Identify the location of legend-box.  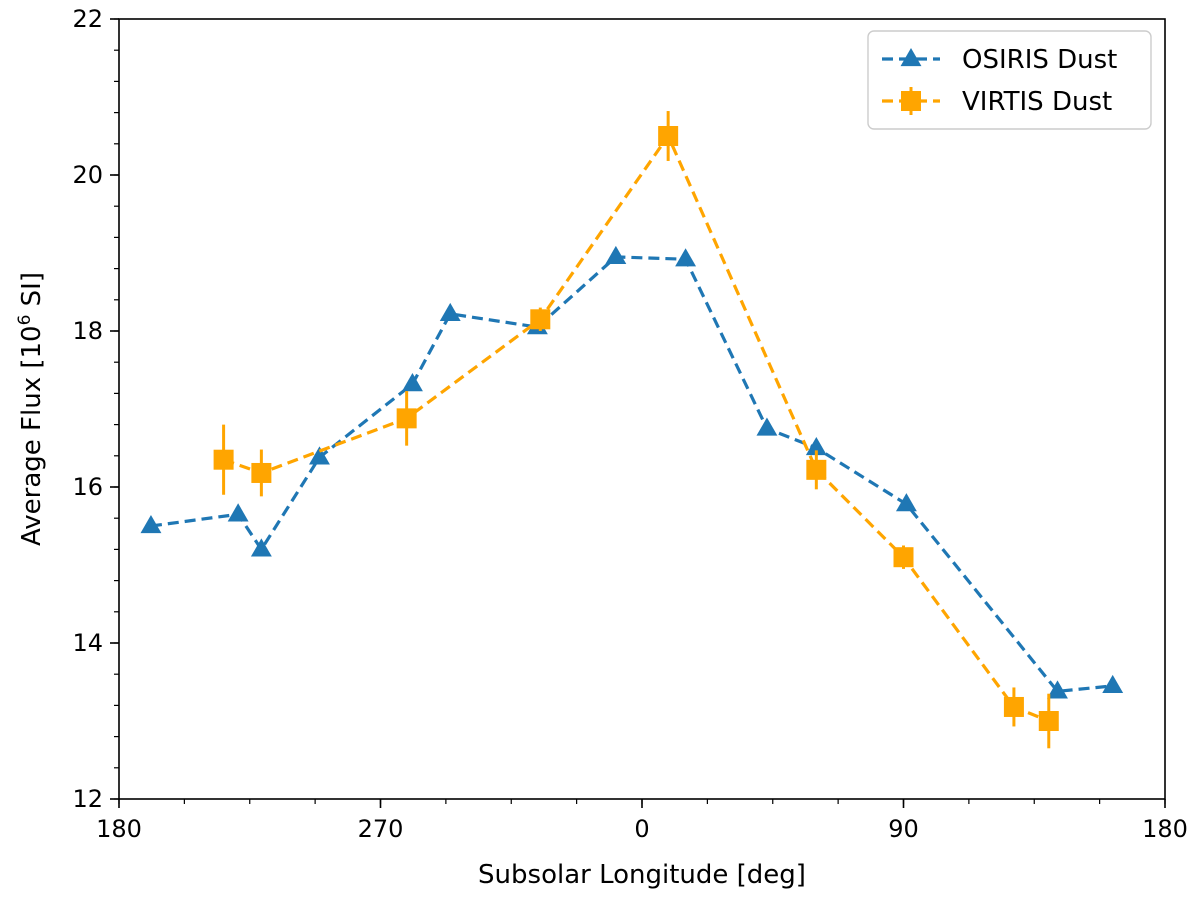
(1009, 80).